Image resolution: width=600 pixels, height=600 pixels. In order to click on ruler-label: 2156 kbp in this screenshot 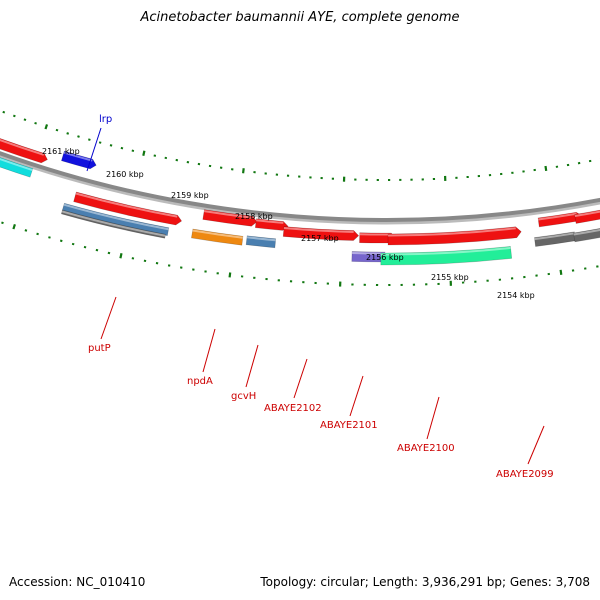, I will do `click(385, 257)`.